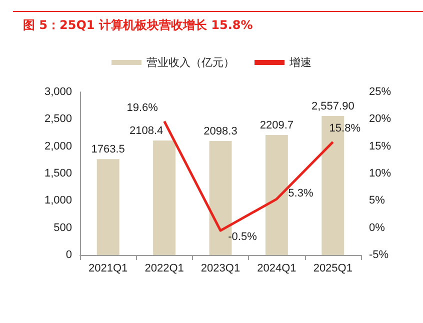 Image resolution: width=423 pixels, height=323 pixels. What do you see at coordinates (63, 228) in the screenshot?
I see `y-tick-label: 500` at bounding box center [63, 228].